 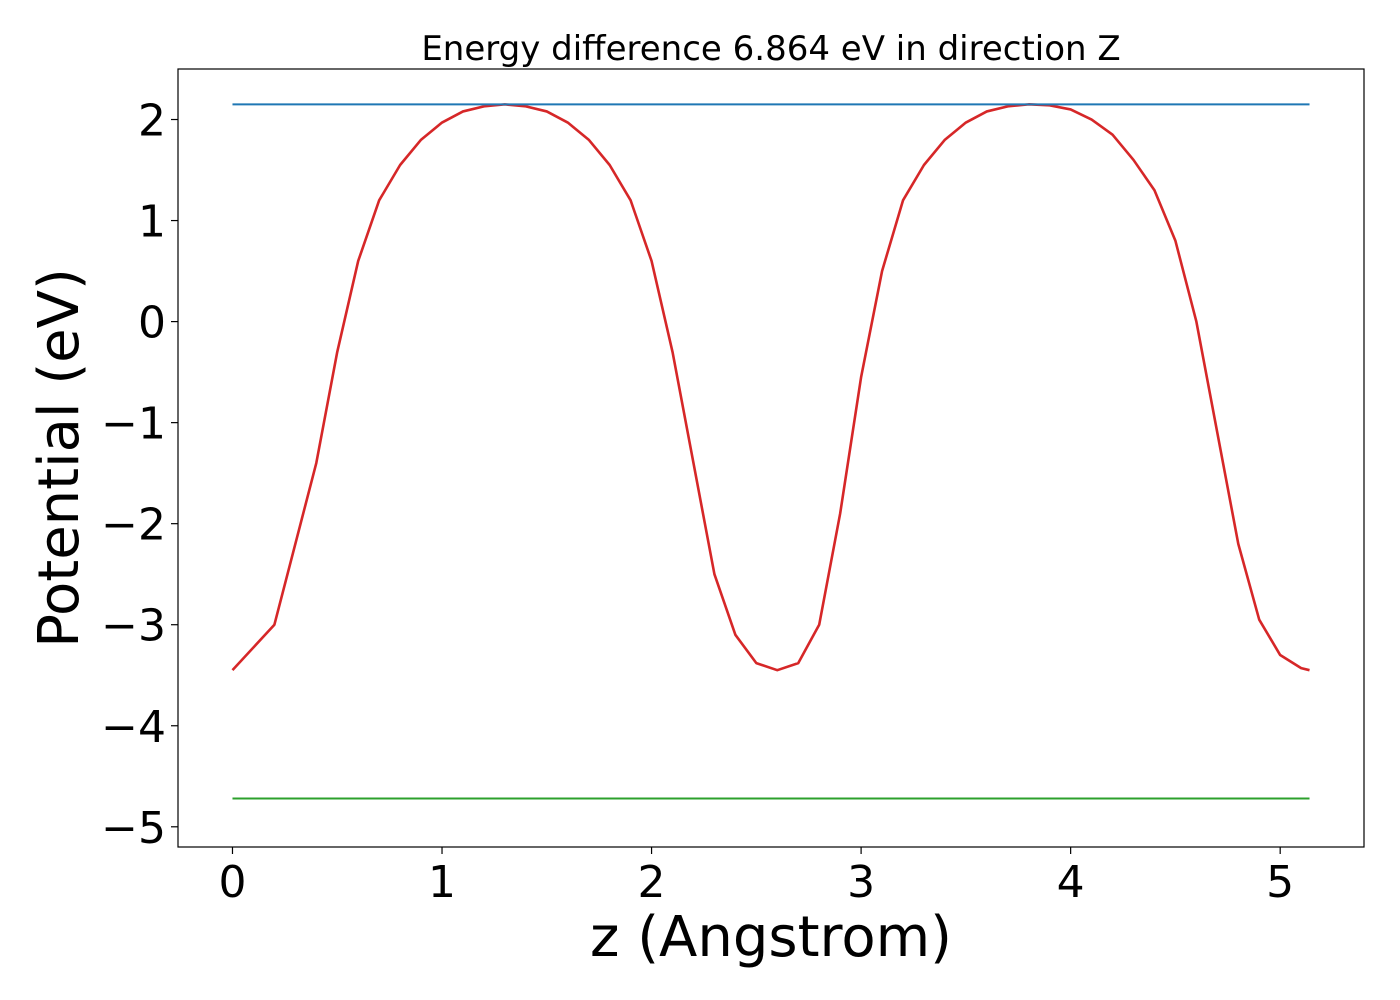 What do you see at coordinates (652, 882) in the screenshot?
I see `x-tick-label: 2` at bounding box center [652, 882].